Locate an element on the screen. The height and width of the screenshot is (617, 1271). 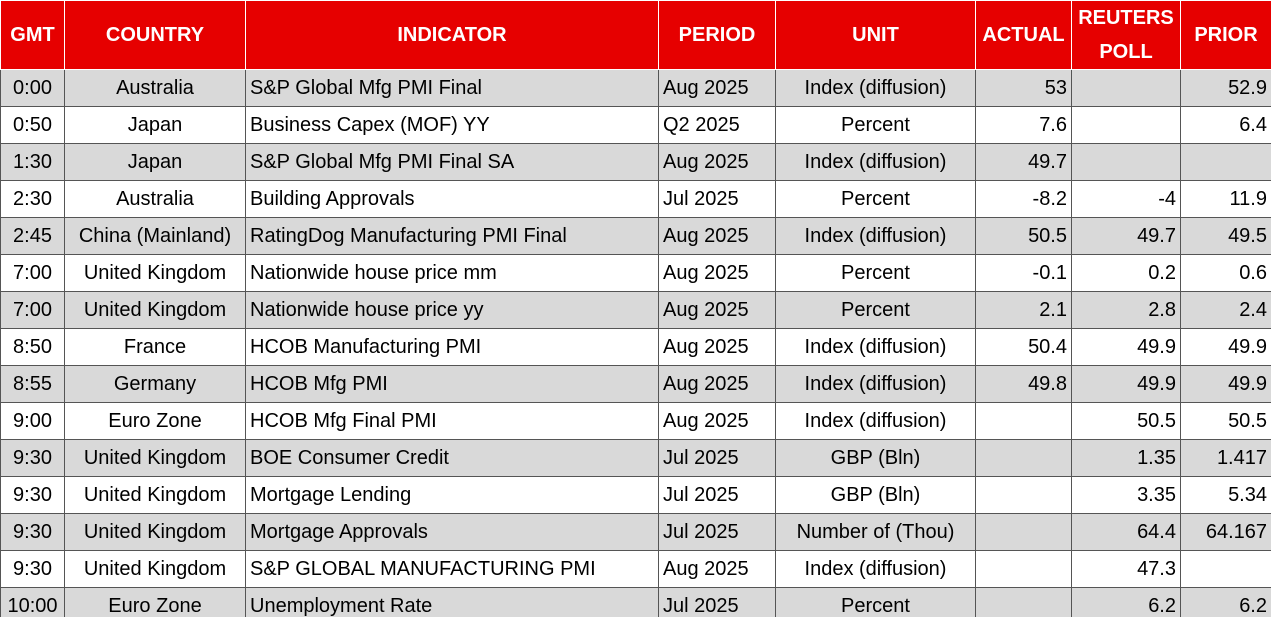
table-cell: 6.4 is located at coordinates (1225, 125).